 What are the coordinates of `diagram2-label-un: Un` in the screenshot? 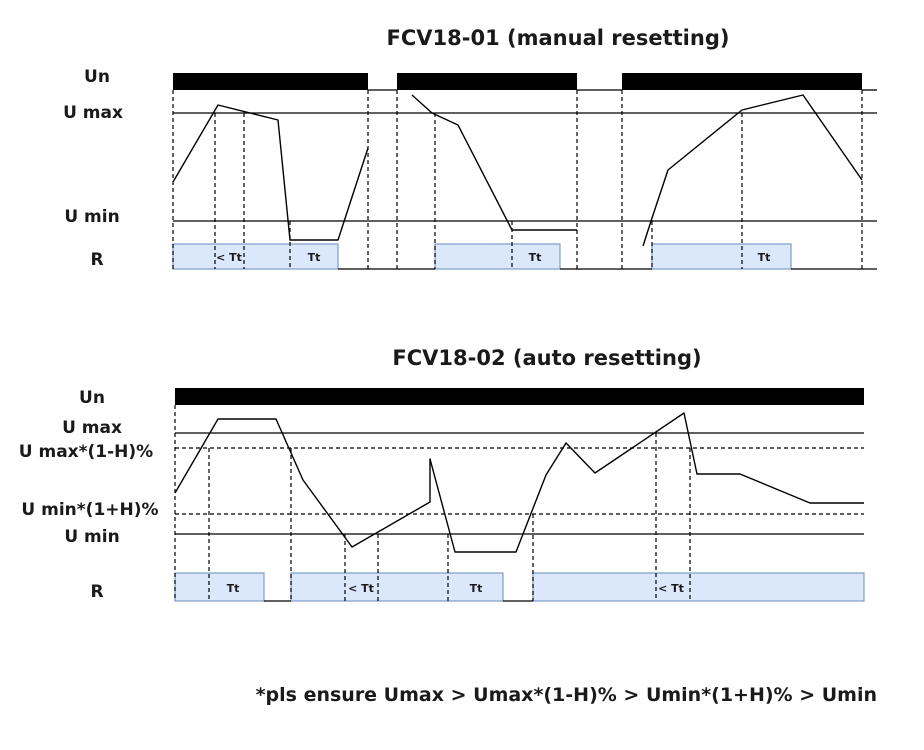 It's located at (92, 398).